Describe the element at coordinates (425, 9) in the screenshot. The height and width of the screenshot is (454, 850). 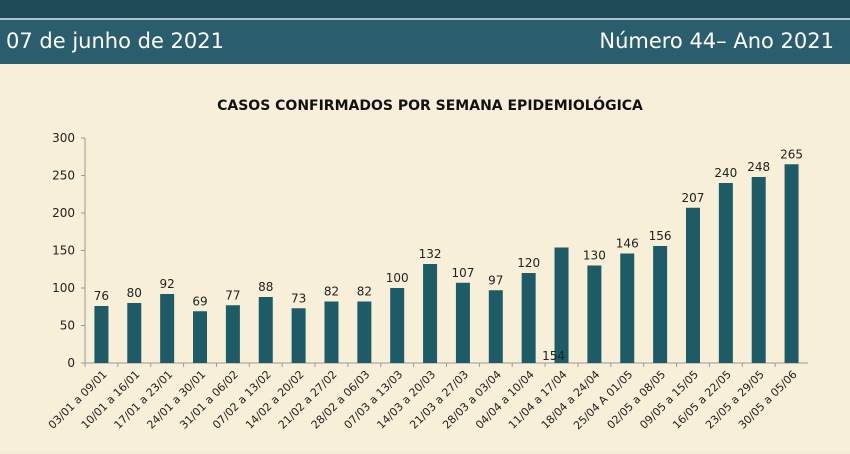
I see `top-bar` at that location.